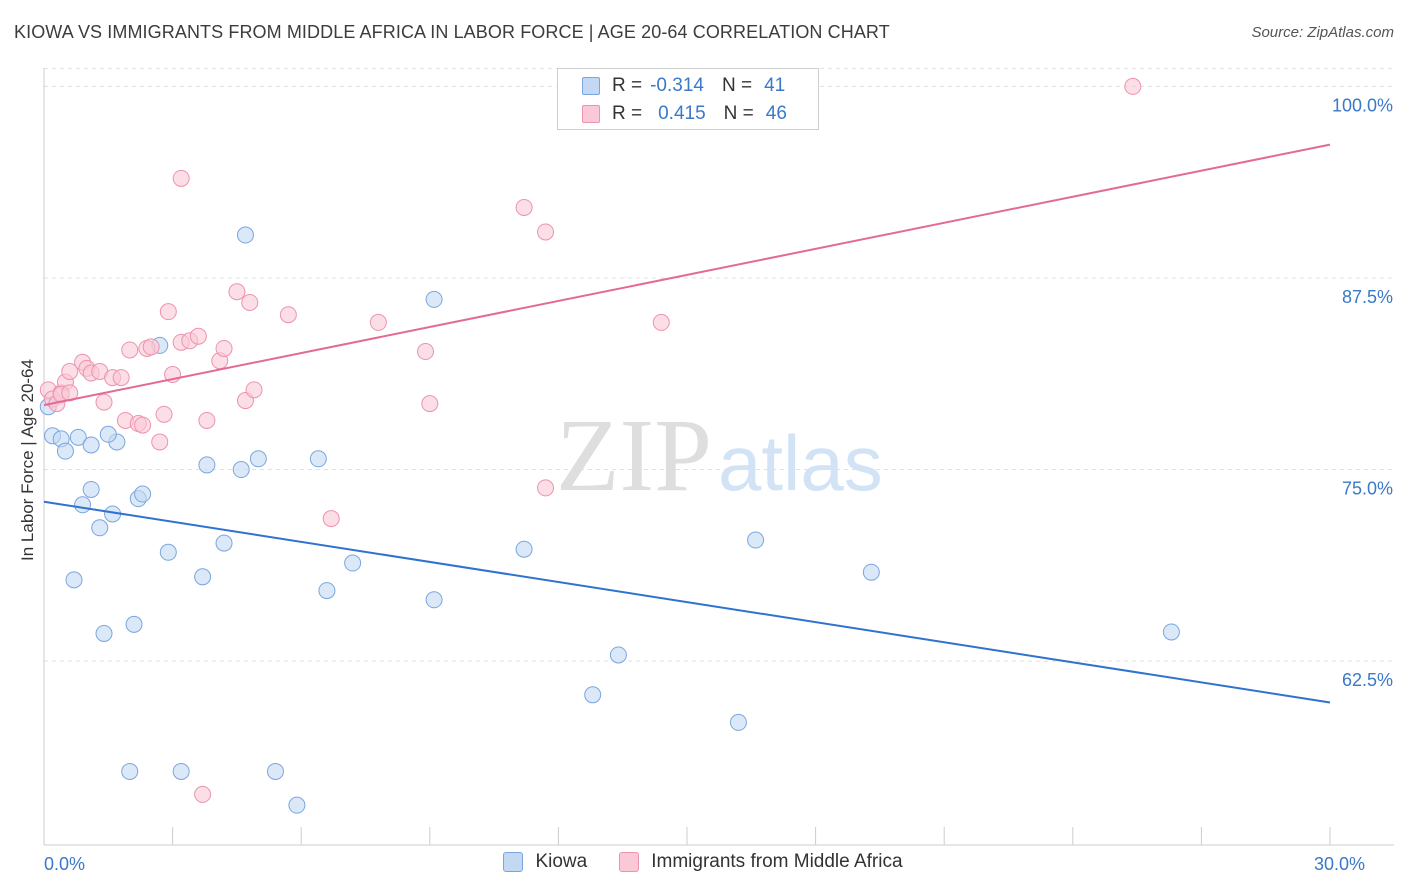  What do you see at coordinates (776, 113) in the screenshot?
I see `n-value-immigrants: 46` at bounding box center [776, 113].